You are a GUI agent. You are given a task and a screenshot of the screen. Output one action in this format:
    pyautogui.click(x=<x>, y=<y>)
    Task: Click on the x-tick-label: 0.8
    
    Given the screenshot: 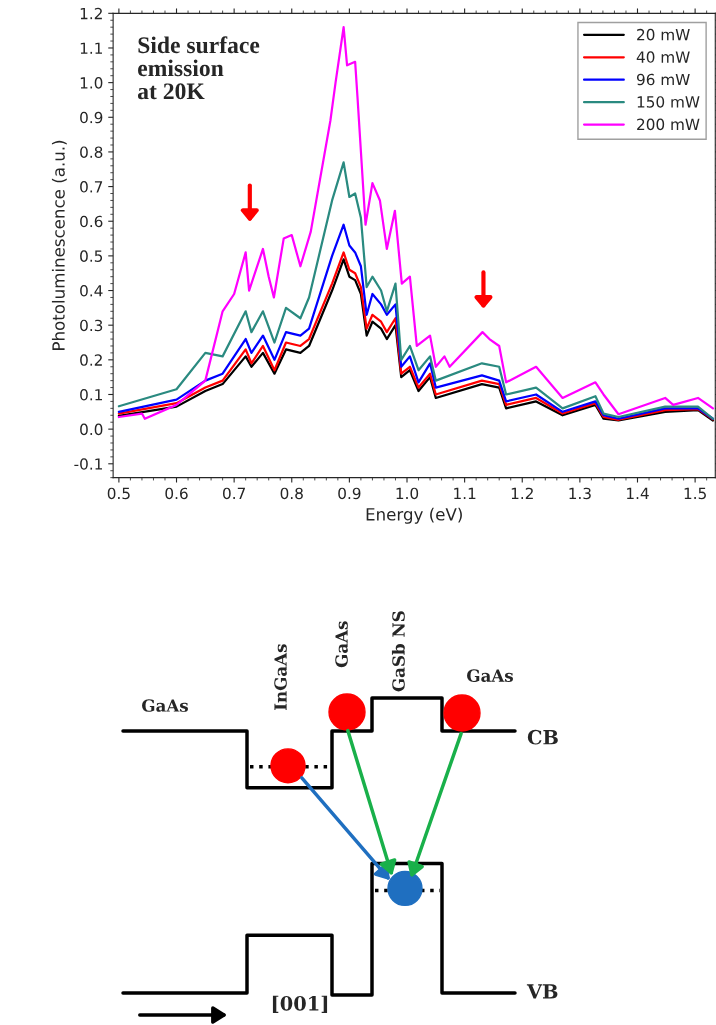 What is the action you would take?
    pyautogui.click(x=291, y=493)
    